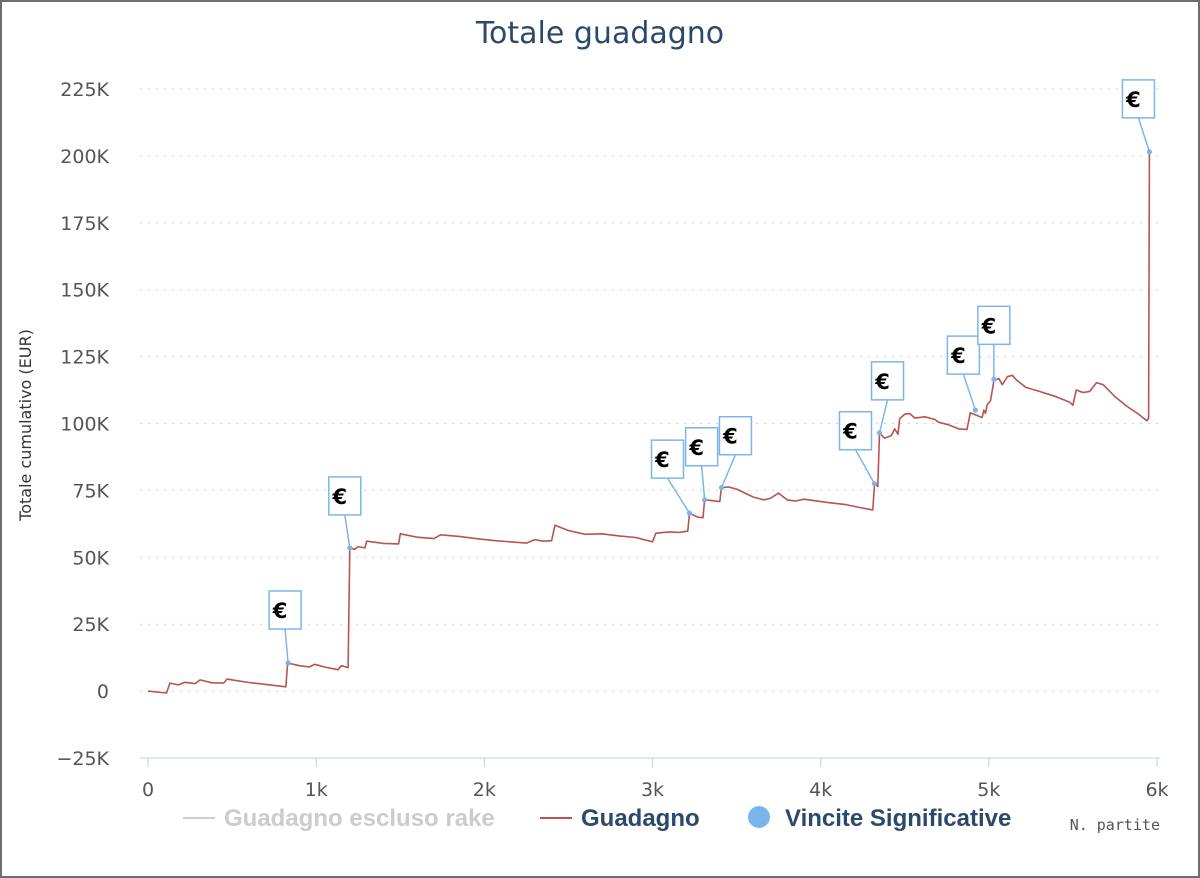 The width and height of the screenshot is (1200, 878). What do you see at coordinates (84, 157) in the screenshot?
I see `y-tick-label: 200K` at bounding box center [84, 157].